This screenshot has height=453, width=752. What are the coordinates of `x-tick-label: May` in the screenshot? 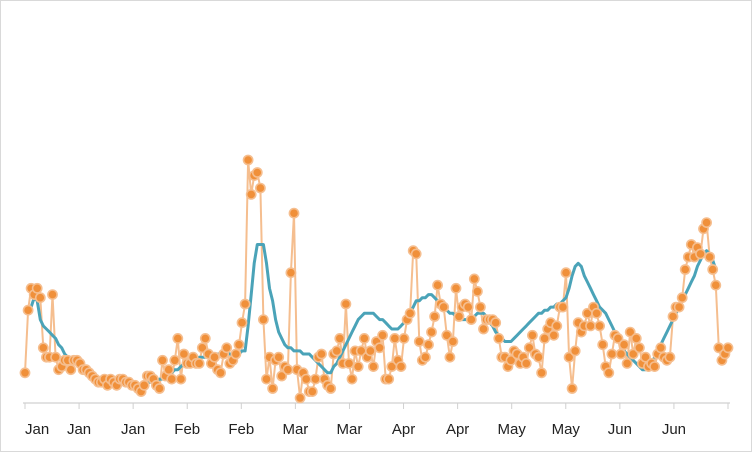 It's located at (566, 429).